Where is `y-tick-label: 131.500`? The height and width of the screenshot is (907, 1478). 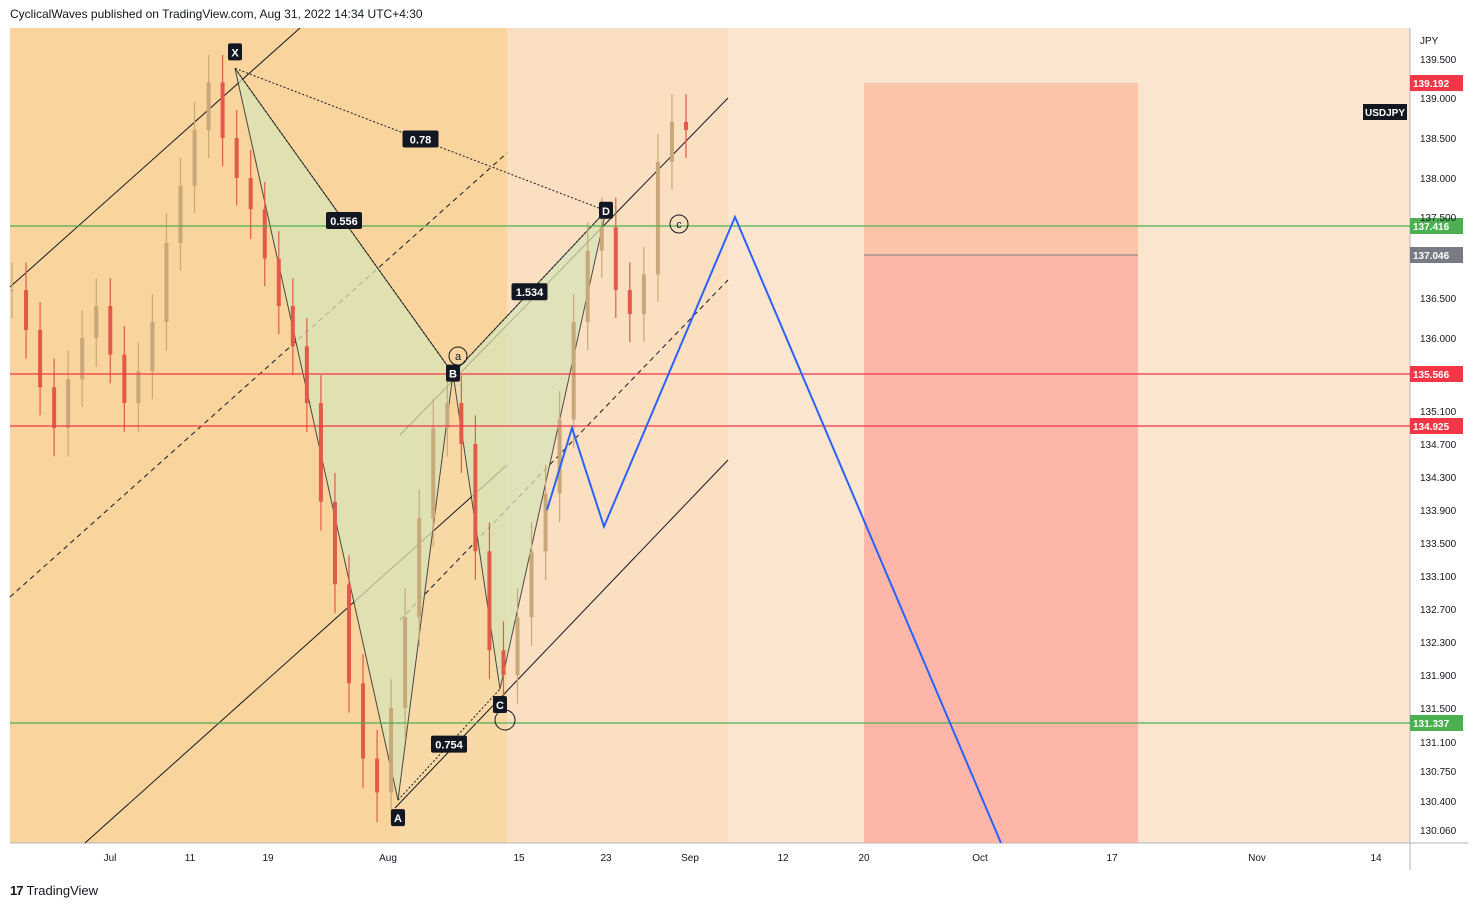
y-tick-label: 131.500 is located at coordinates (1438, 709).